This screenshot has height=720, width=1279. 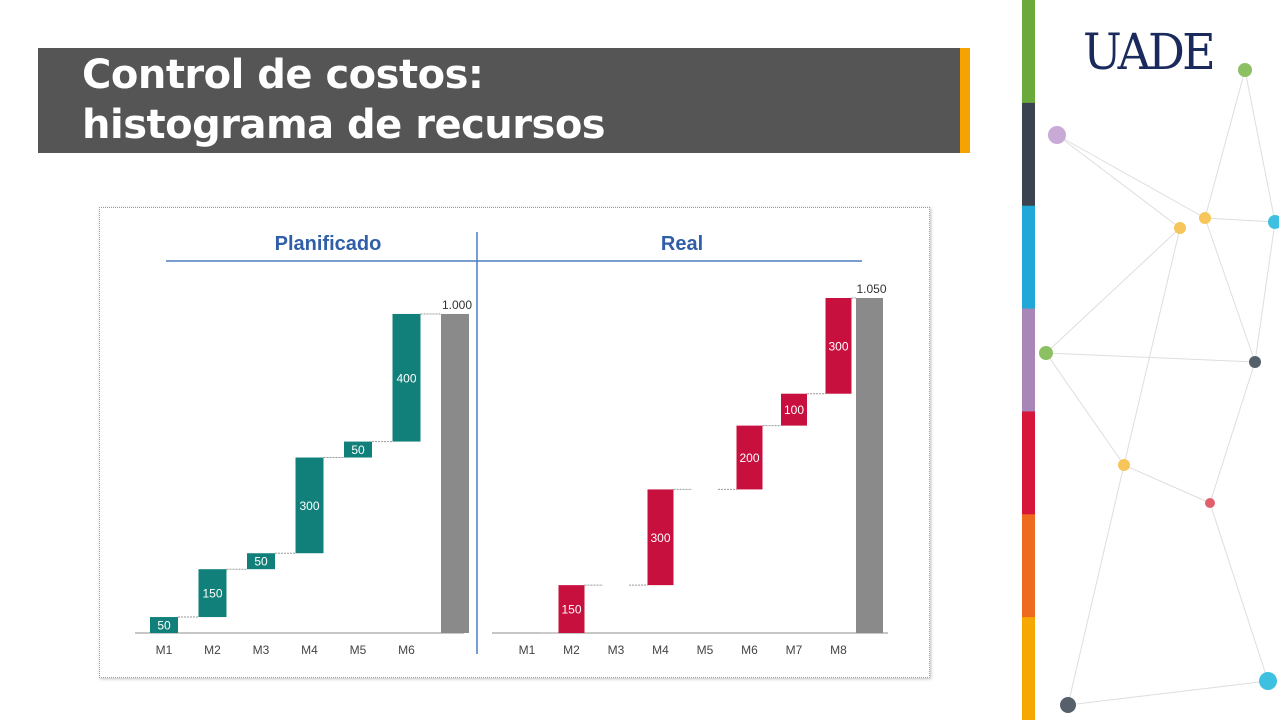 I want to click on total-value-label: 1.050, so click(x=871, y=289).